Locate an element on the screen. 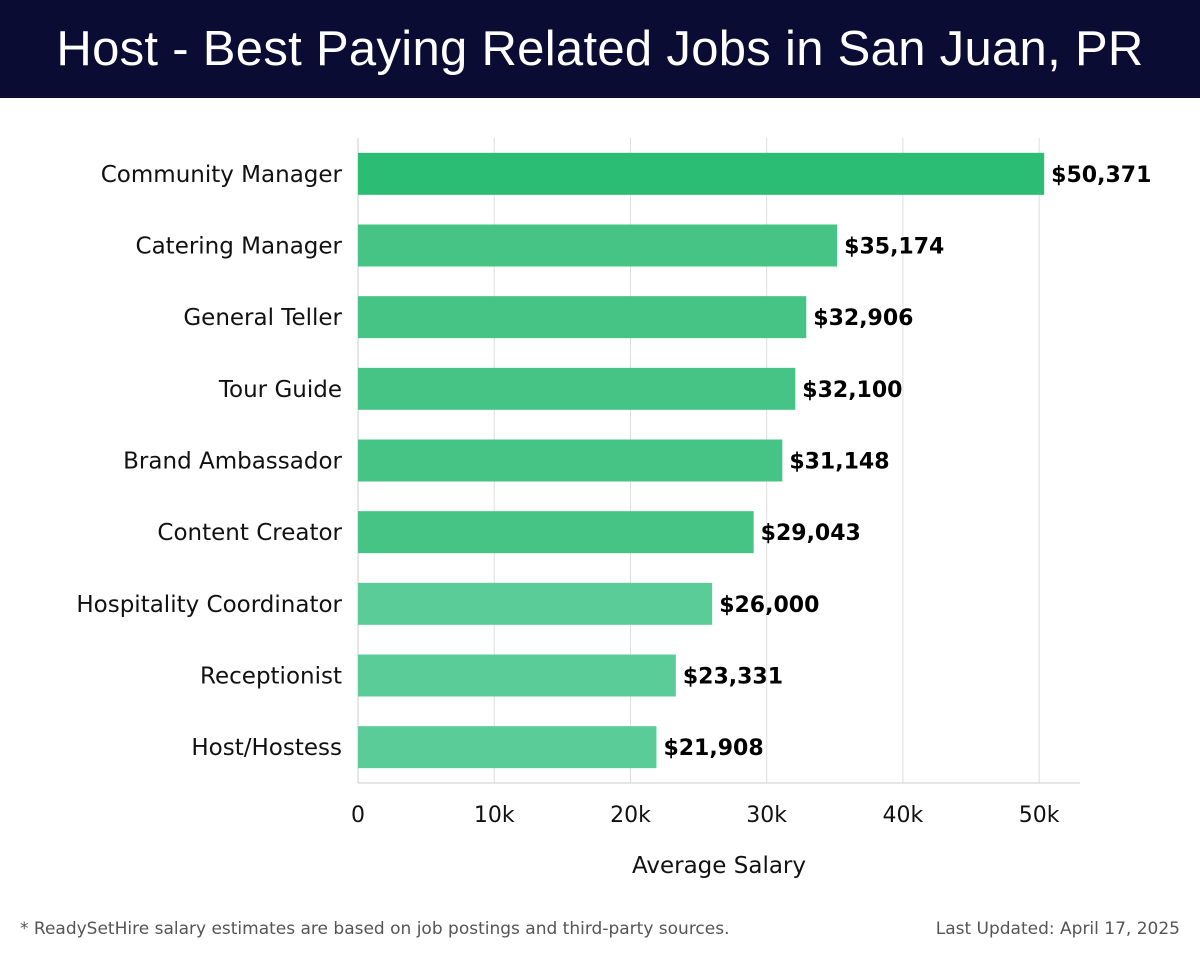  category-label-5: Content Creator is located at coordinates (249, 533).